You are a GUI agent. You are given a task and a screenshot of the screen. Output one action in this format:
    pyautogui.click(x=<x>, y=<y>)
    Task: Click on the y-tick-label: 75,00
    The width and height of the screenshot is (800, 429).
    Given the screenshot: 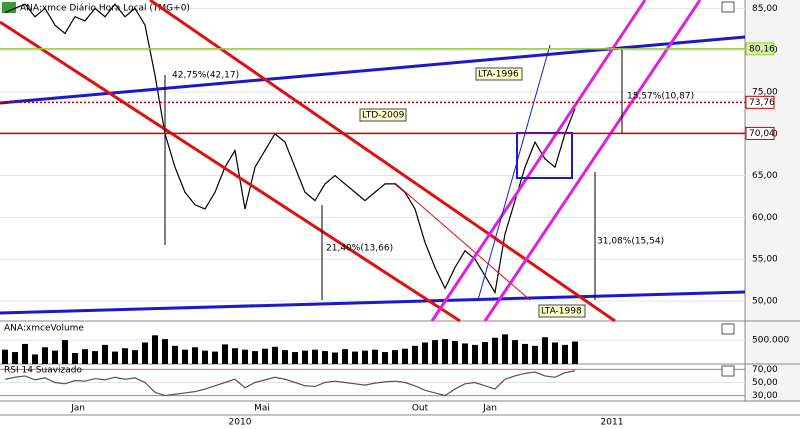 What is the action you would take?
    pyautogui.click(x=765, y=92)
    